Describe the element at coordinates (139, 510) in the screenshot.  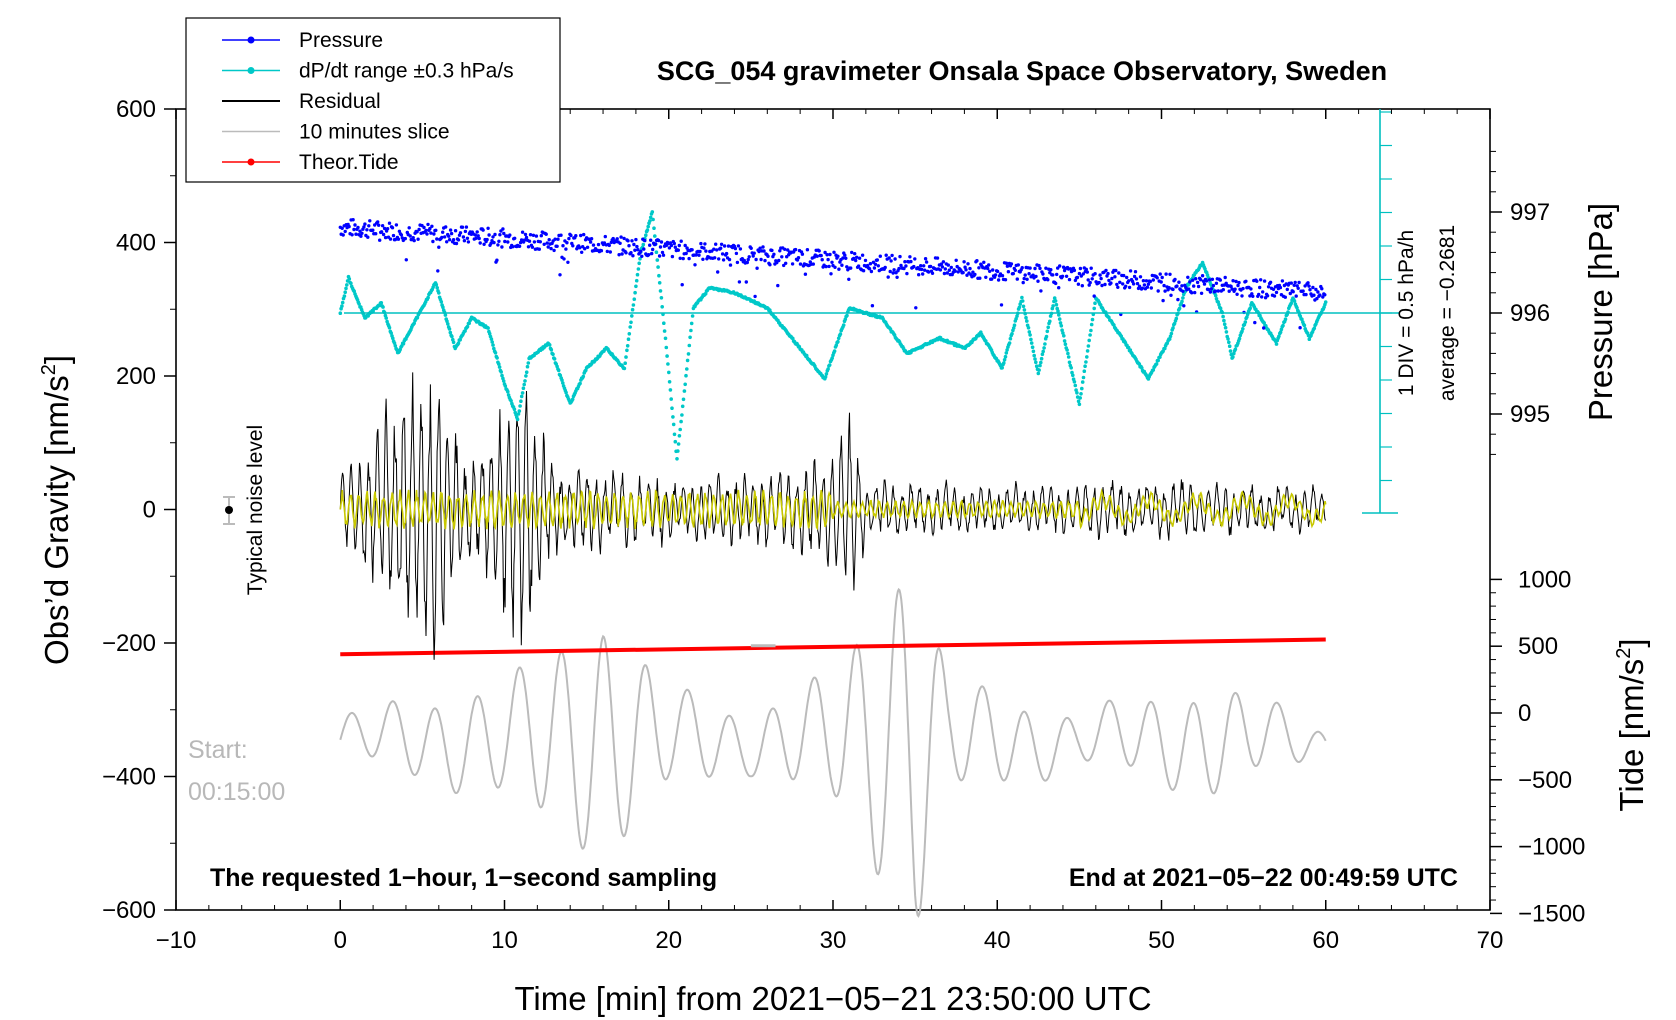
I see `y-axis-left-ticks: 600 400 200 0 −200 −400 −600` at that location.